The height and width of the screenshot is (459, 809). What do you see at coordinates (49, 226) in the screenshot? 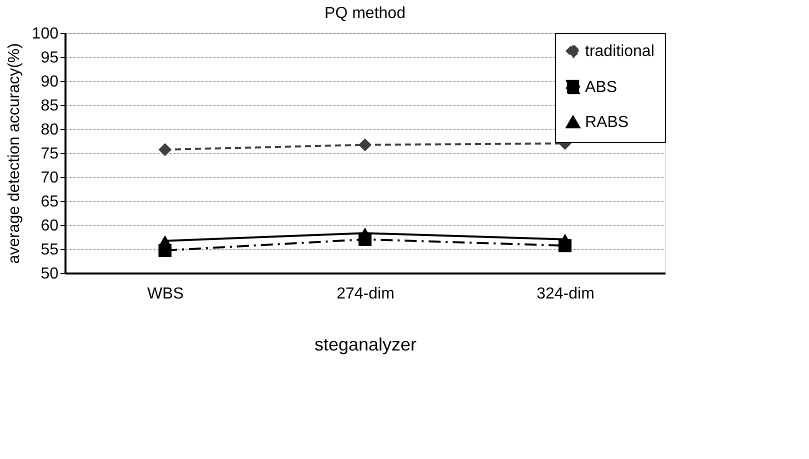
I see `y-tick-label: 60` at bounding box center [49, 226].